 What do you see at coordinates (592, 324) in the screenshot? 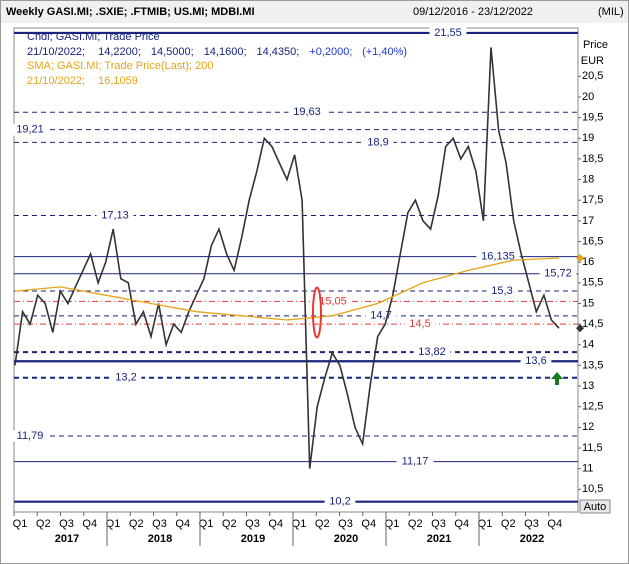
I see `y-tick-label: 14,5` at bounding box center [592, 324].